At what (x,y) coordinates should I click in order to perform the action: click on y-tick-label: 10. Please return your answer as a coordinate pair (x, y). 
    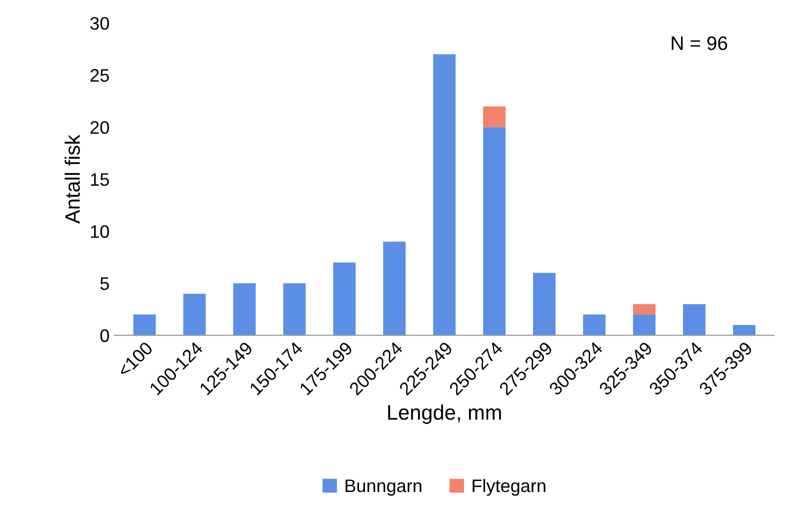
    Looking at the image, I should click on (99, 231).